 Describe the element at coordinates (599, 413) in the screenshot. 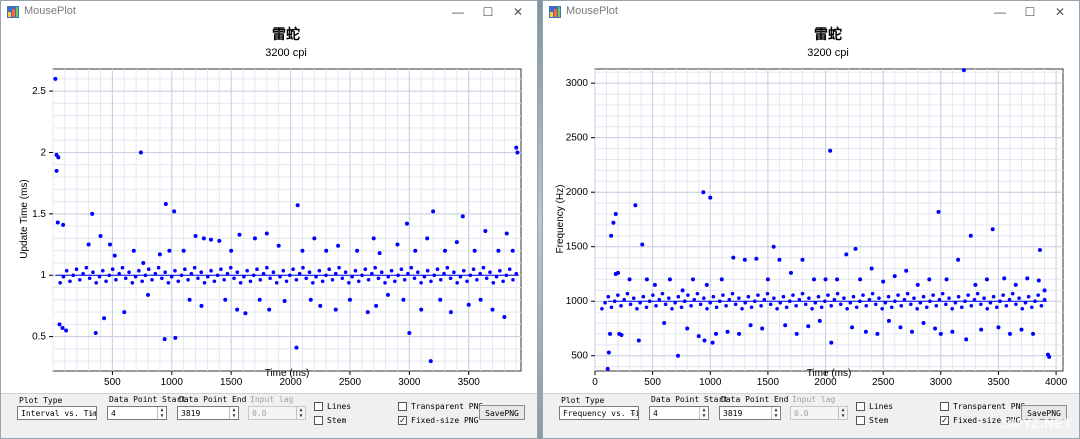

I see `plot-type-select: Frequency vs. Ti ⌵` at that location.